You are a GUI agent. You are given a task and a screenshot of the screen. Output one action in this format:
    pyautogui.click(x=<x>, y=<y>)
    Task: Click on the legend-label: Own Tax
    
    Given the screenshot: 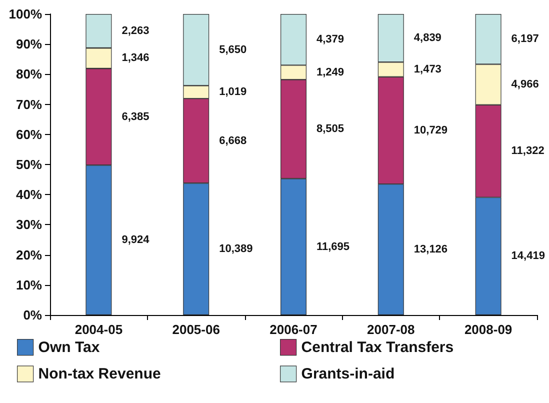 What is the action you would take?
    pyautogui.click(x=69, y=347)
    